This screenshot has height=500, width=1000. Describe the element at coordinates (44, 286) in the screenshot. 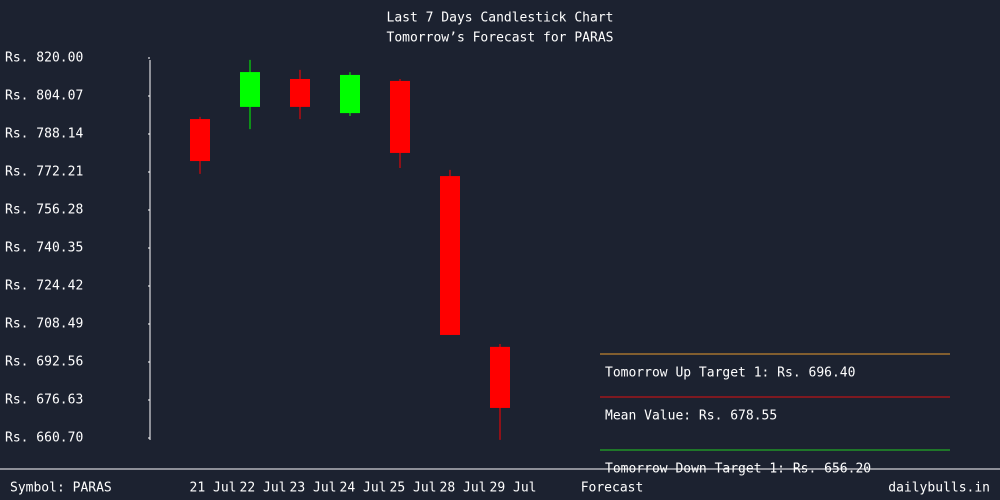

I see `y-tick-label: Rs. 724.42` at that location.